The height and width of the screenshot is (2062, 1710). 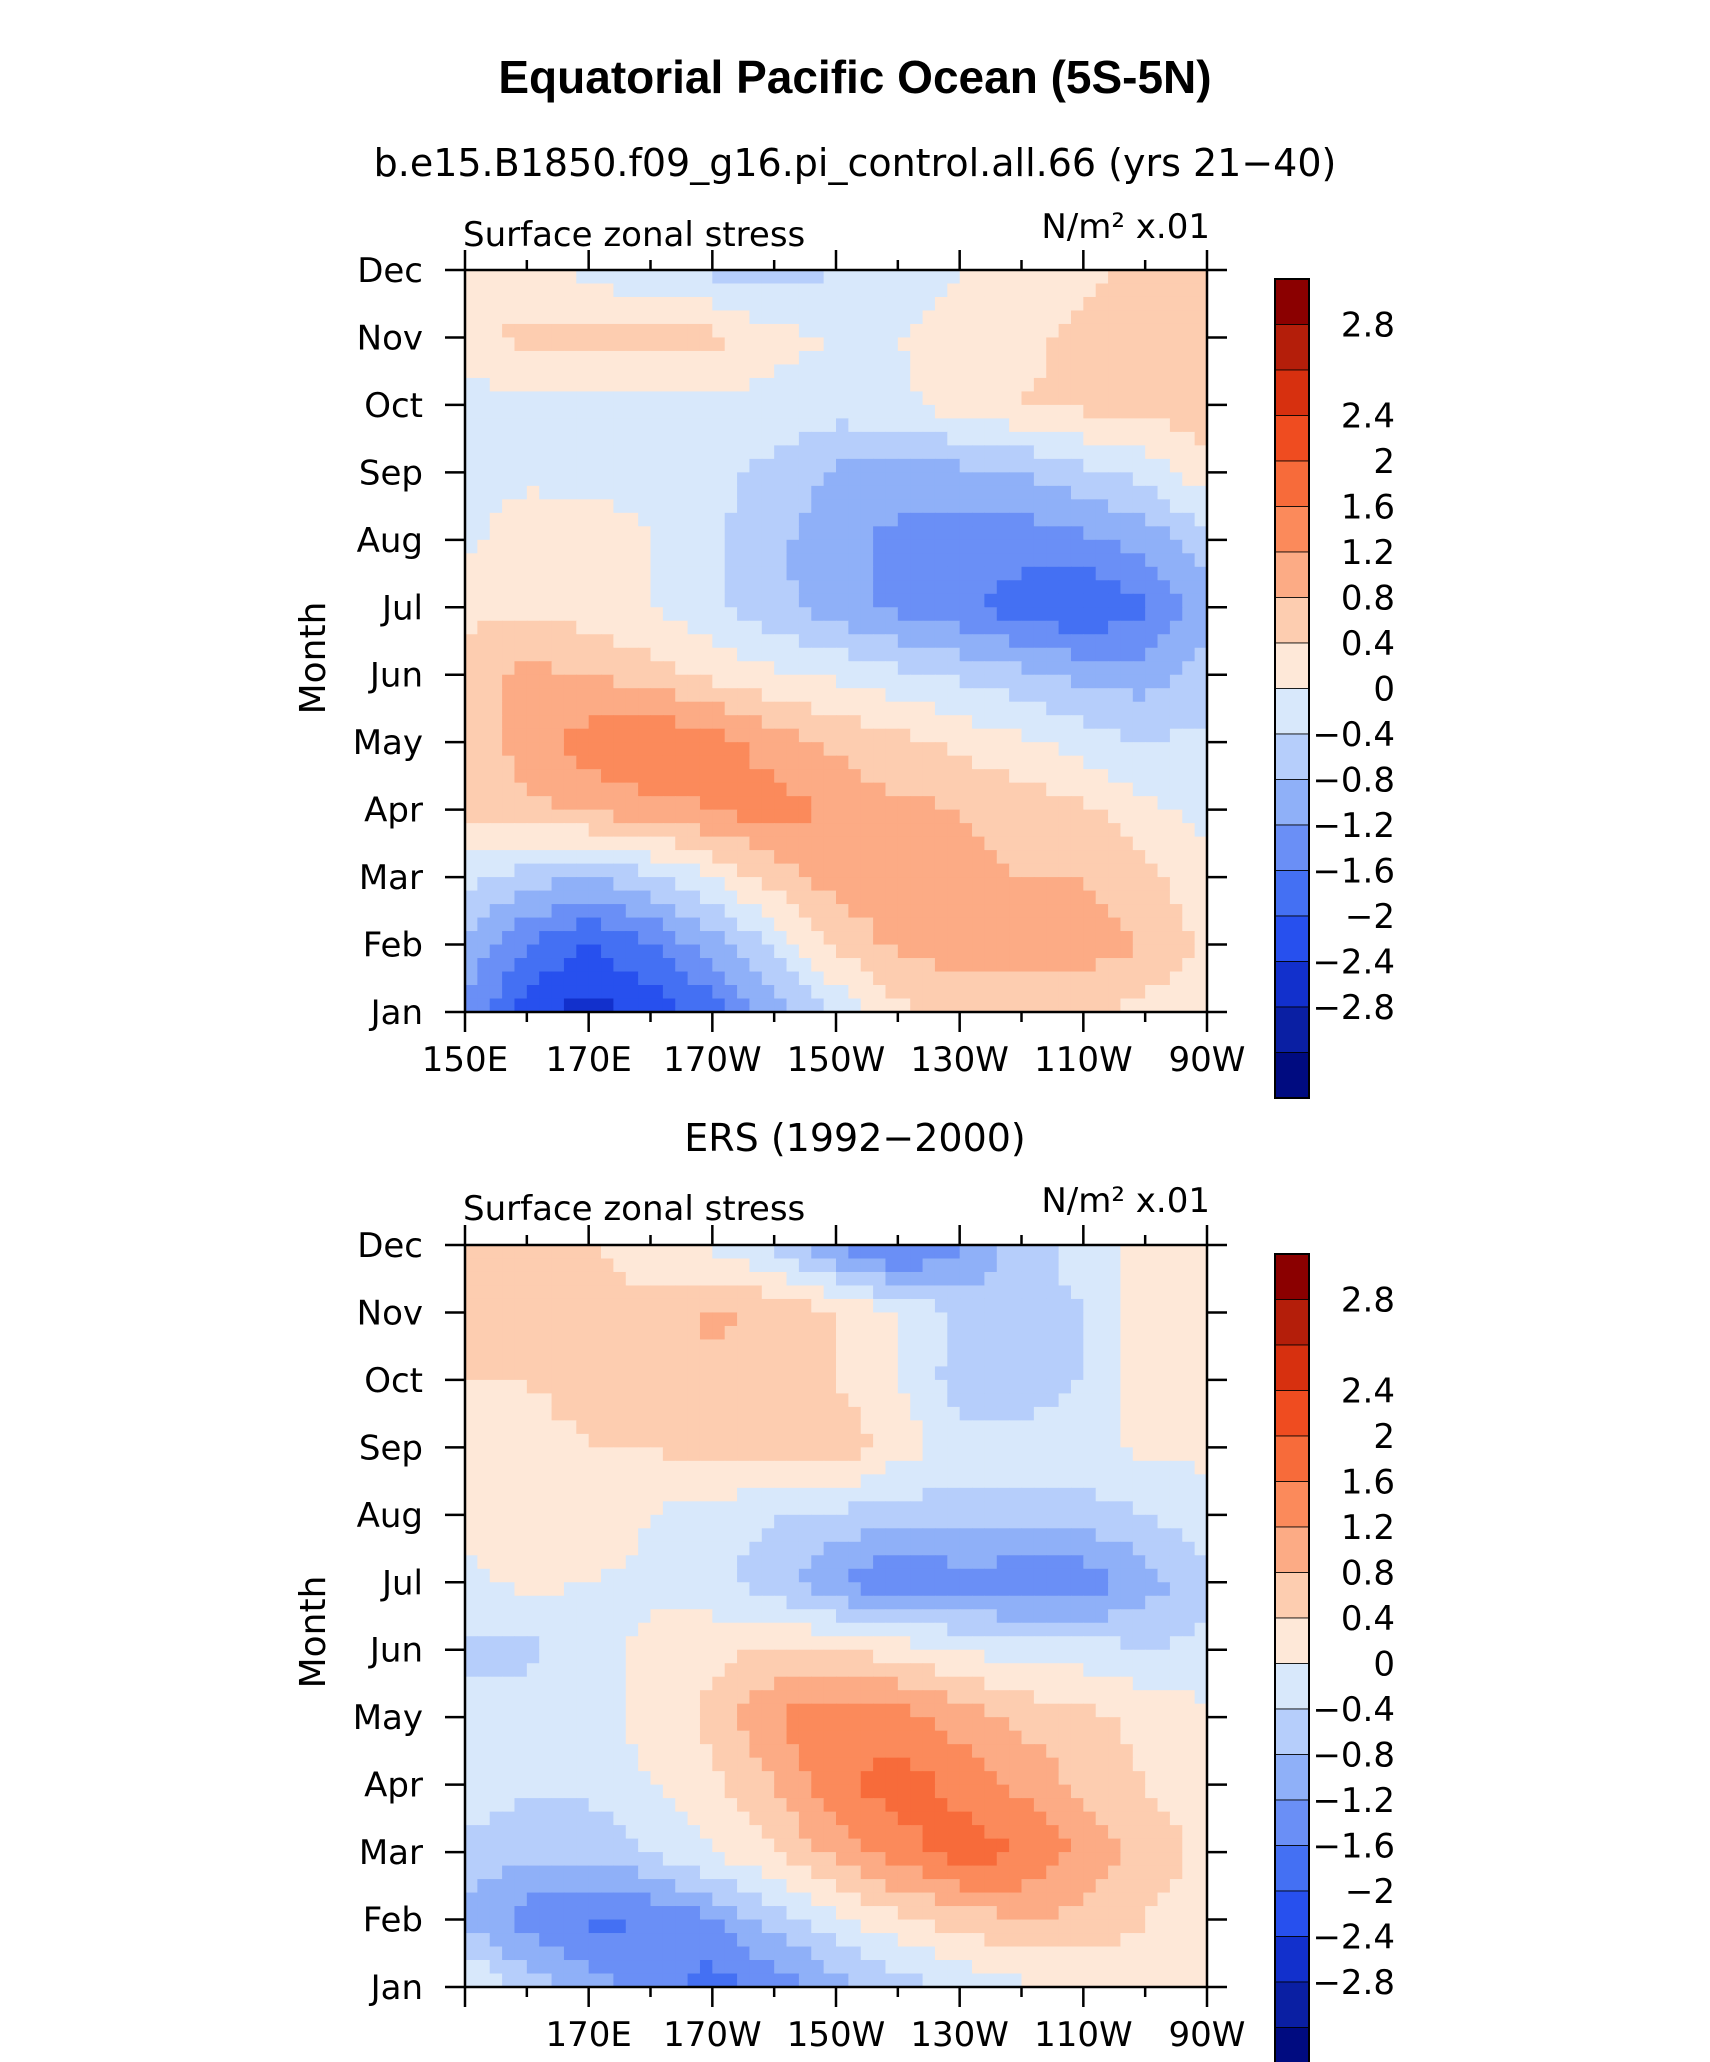 What do you see at coordinates (1292, 301) in the screenshot?
I see `colorbar-swatch` at bounding box center [1292, 301].